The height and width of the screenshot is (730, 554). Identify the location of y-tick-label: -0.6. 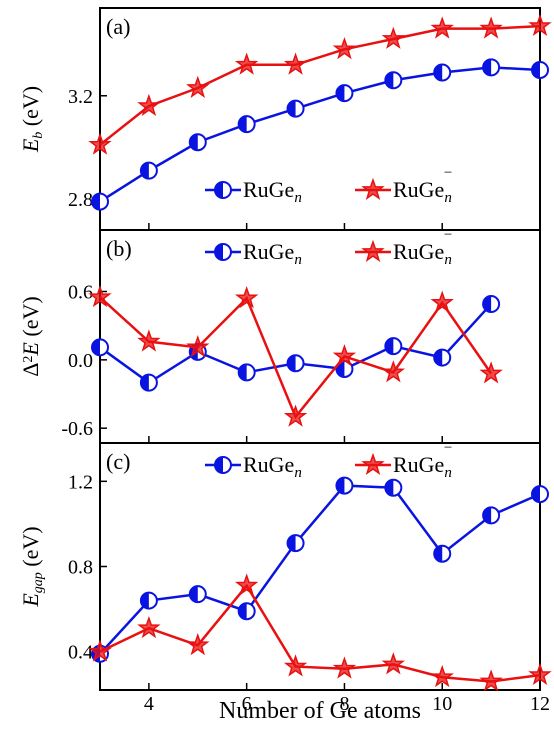
(77, 429).